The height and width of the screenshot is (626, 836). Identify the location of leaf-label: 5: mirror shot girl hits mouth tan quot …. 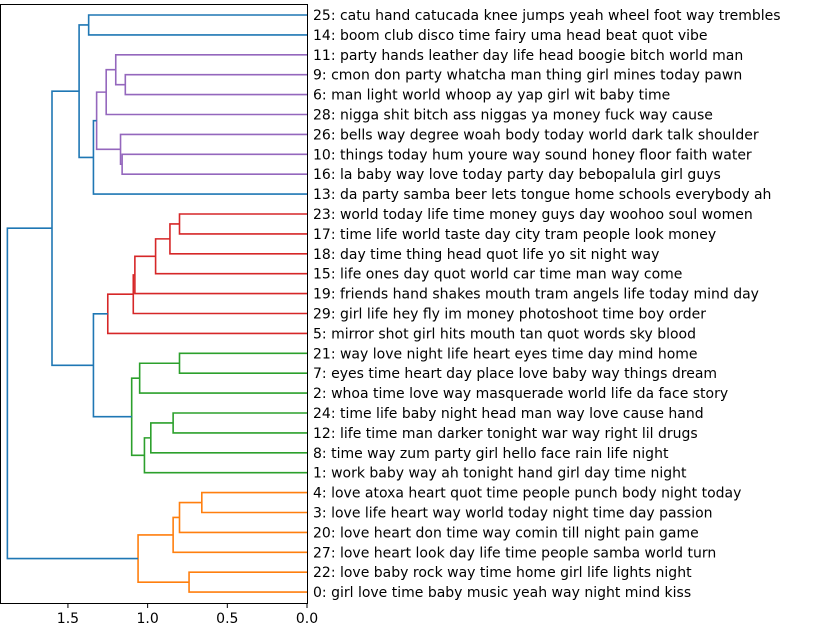
(504, 334).